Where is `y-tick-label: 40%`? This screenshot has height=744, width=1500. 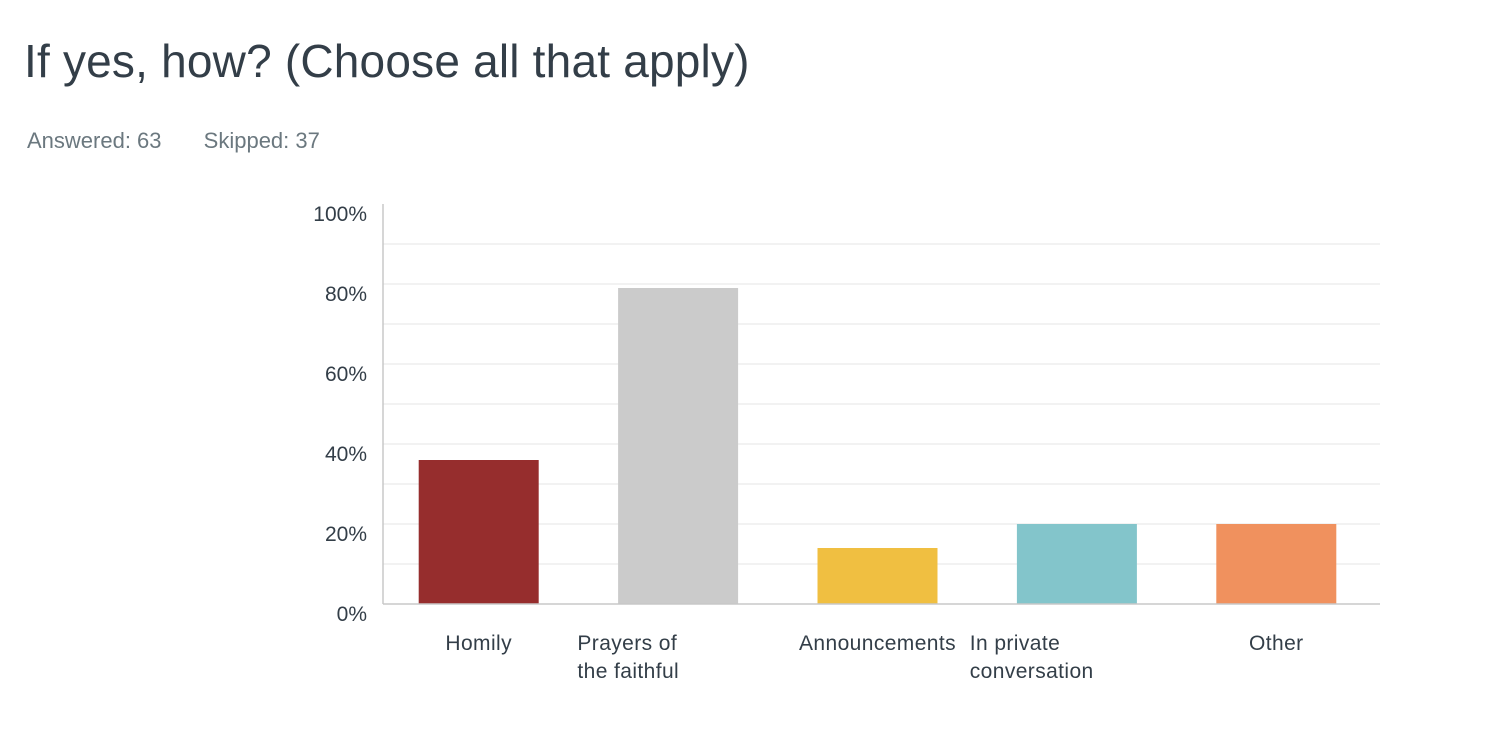 y-tick-label: 40% is located at coordinates (346, 454).